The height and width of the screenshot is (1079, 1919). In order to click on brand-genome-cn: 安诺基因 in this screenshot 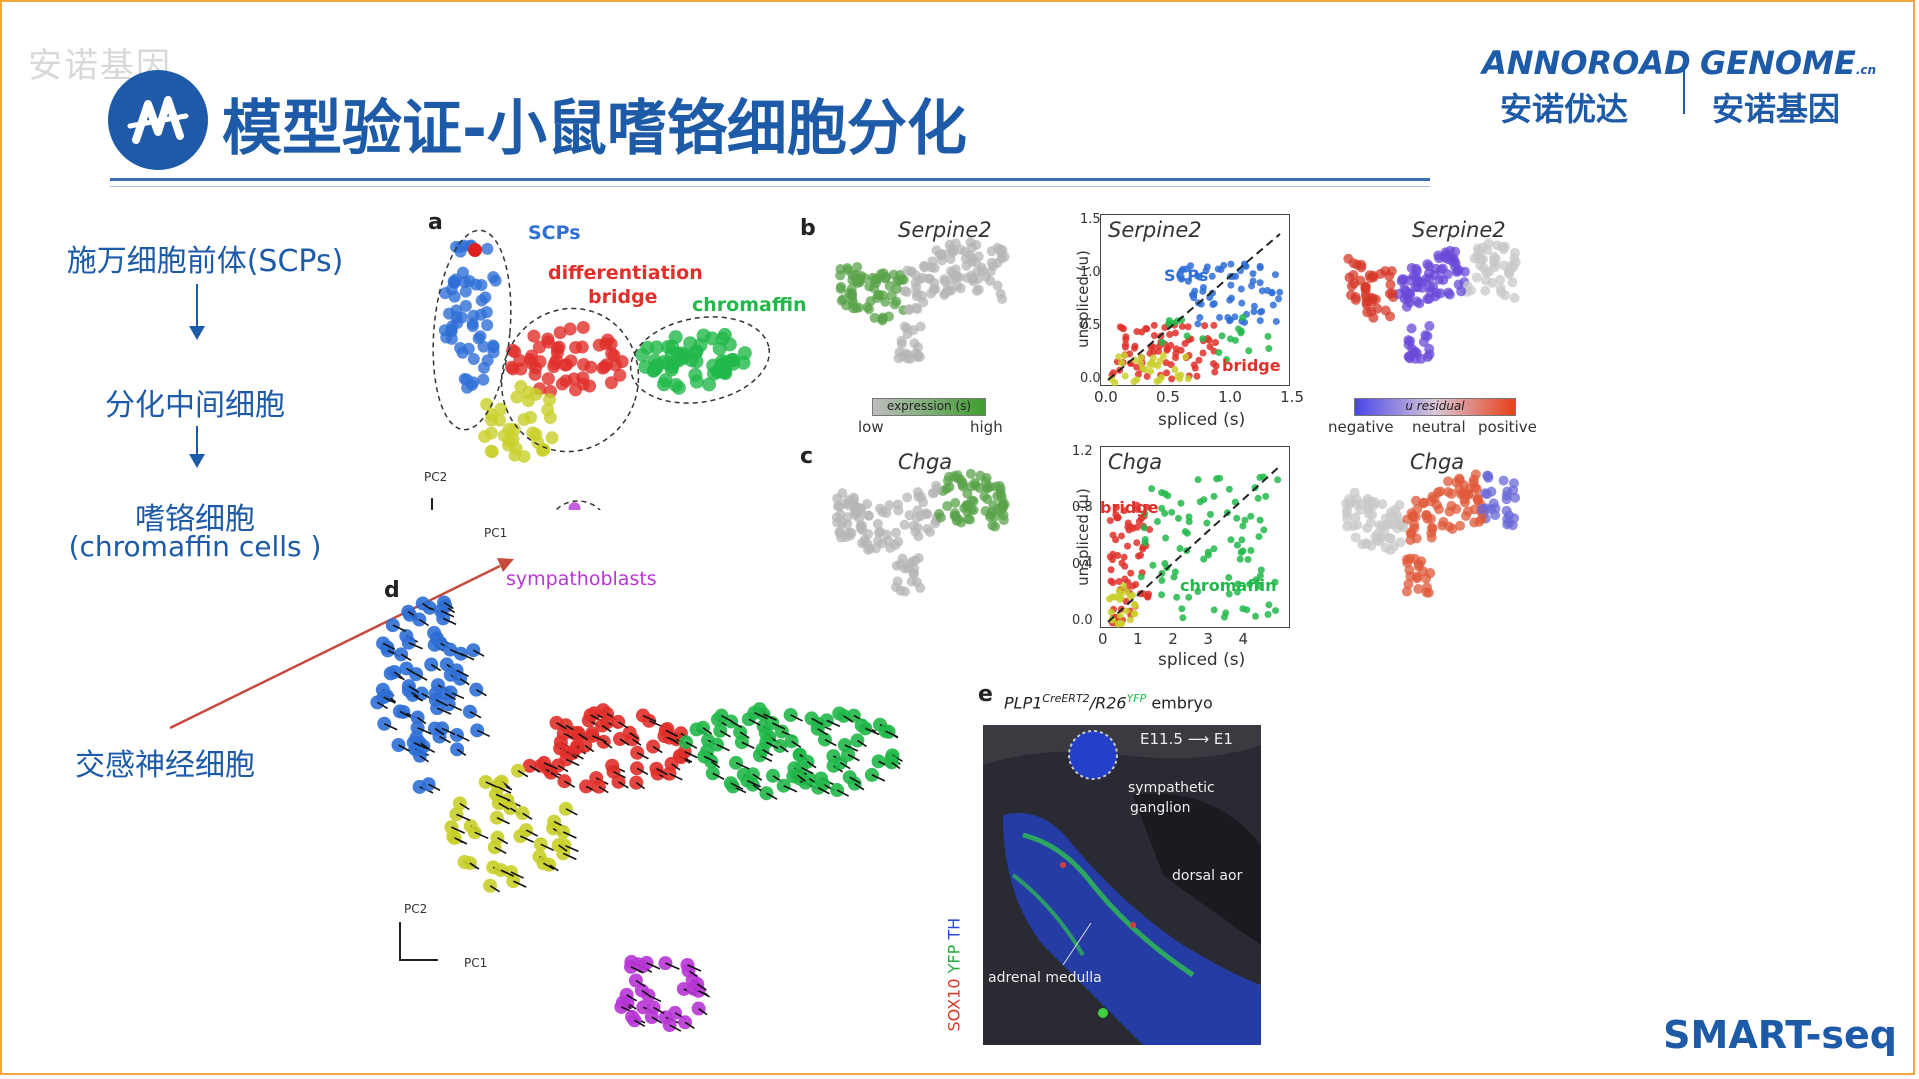, I will do `click(1776, 109)`.